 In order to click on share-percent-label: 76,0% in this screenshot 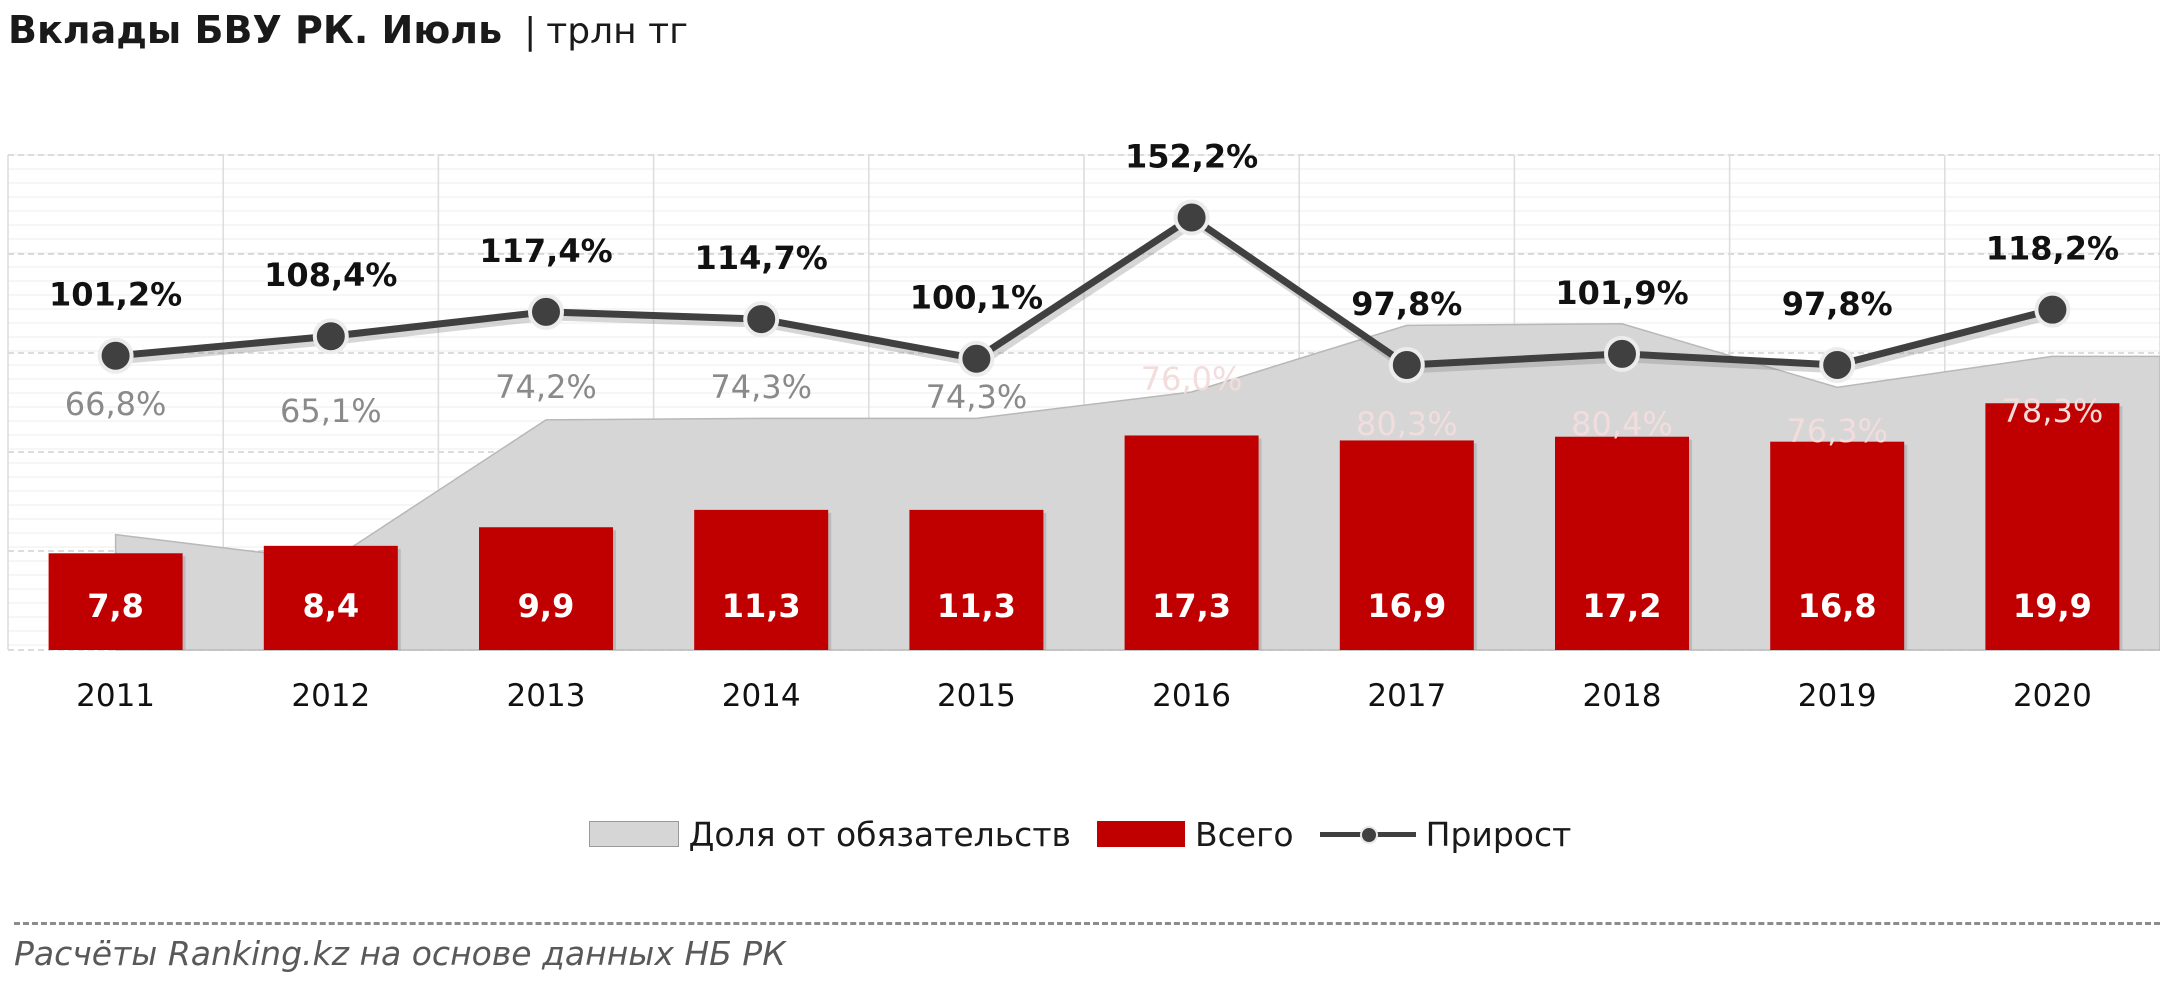, I will do `click(1192, 379)`.